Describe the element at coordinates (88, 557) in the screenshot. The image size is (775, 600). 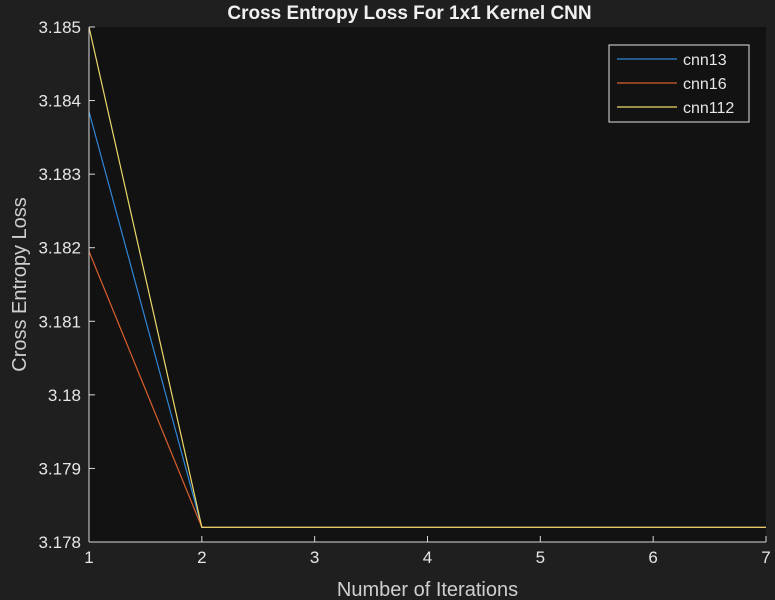
I see `x-tick-label: 1` at that location.